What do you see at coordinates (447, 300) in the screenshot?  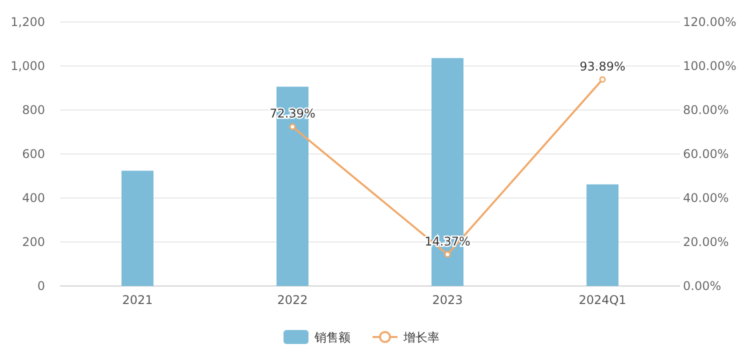 I see `x-tick-label: 2023` at bounding box center [447, 300].